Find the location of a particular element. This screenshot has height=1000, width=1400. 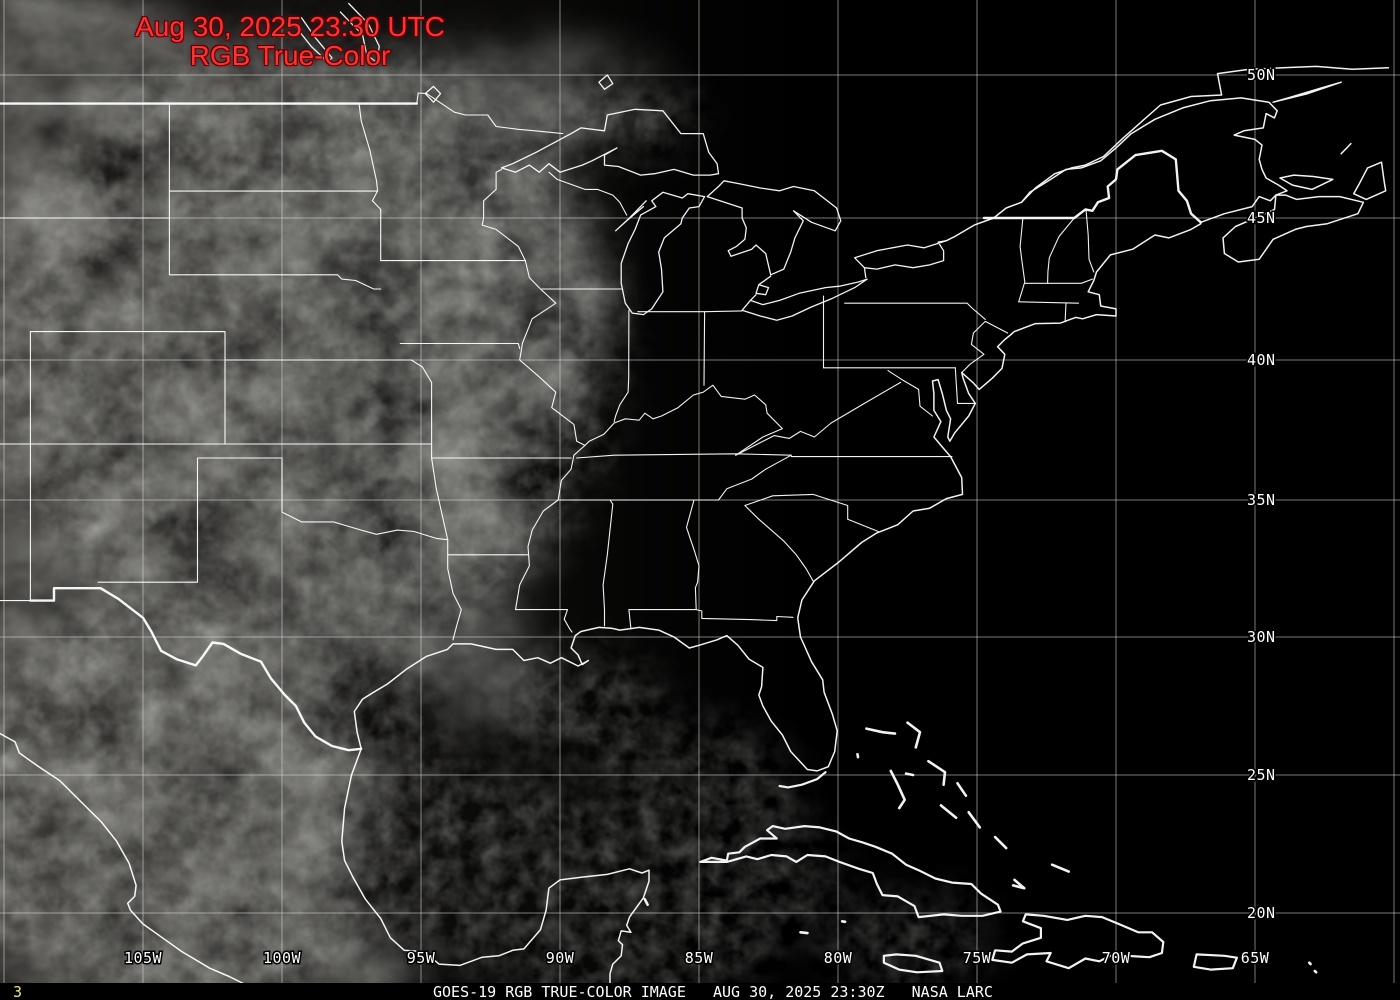

lon-label: 65W is located at coordinates (1255, 958).